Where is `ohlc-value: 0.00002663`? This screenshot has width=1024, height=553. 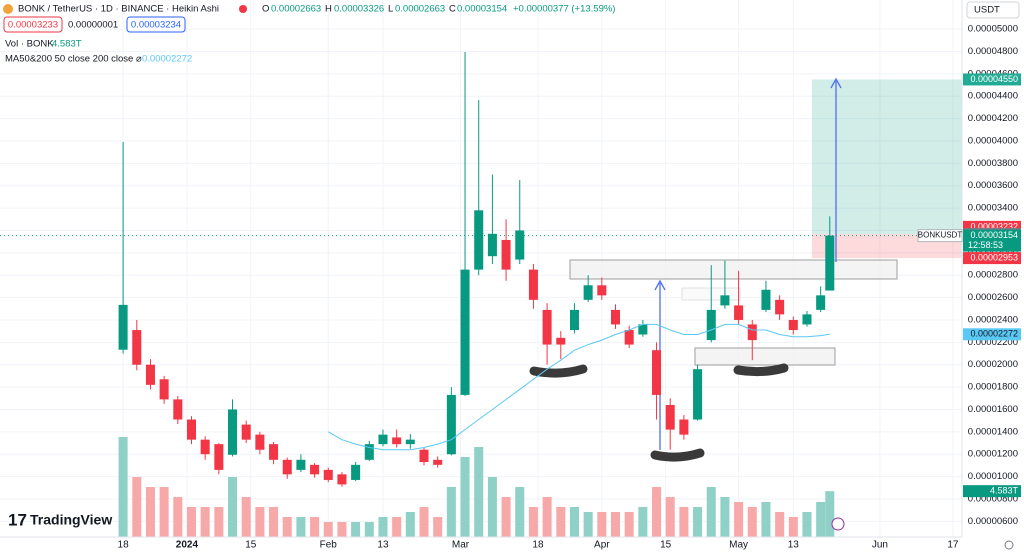
ohlc-value: 0.00002663 is located at coordinates (296, 9).